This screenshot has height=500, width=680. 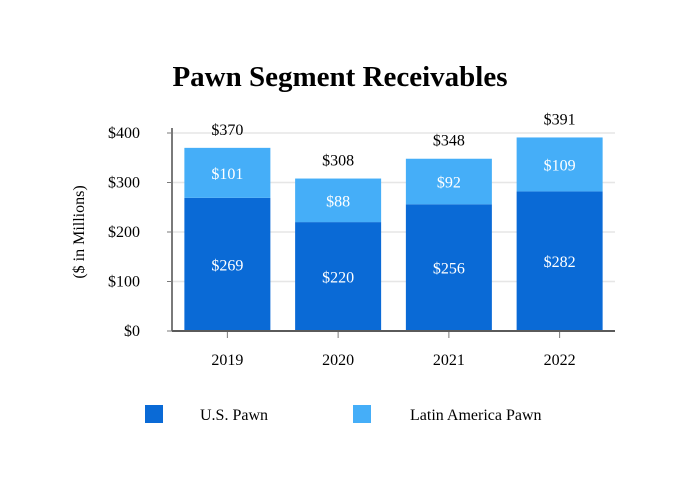 What do you see at coordinates (362, 414) in the screenshot?
I see `legend-swatch-latin-america-pawn` at bounding box center [362, 414].